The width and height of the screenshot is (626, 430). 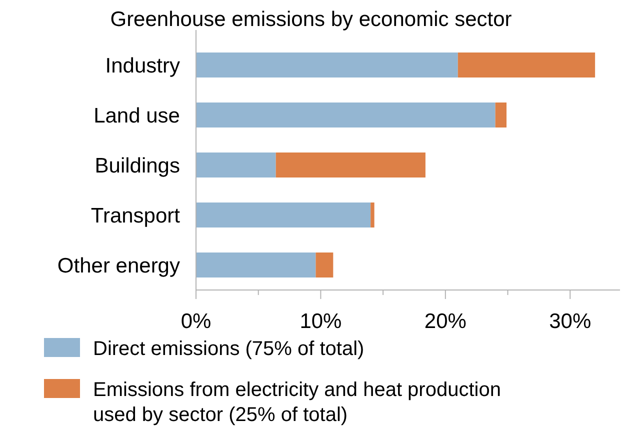 I want to click on legend-label: Direct emissions (75% of total), so click(x=228, y=349).